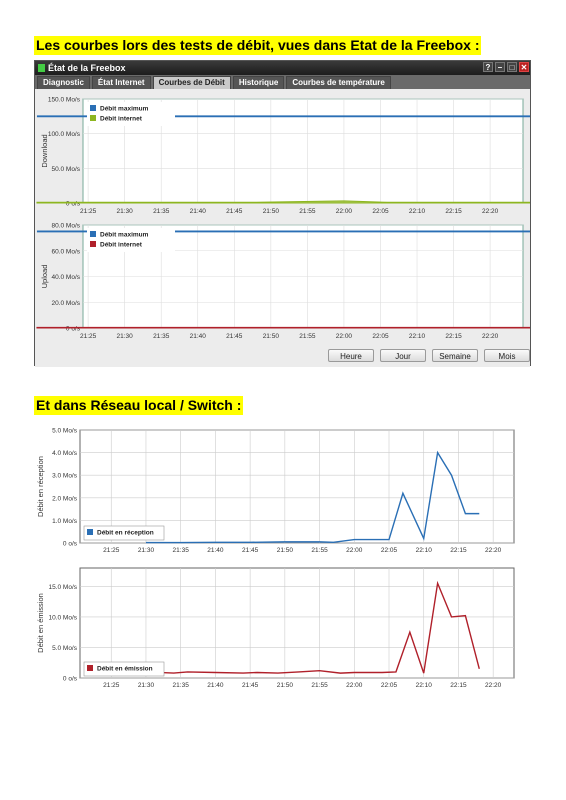 This screenshot has height=800, width=566. What do you see at coordinates (512, 67) in the screenshot?
I see `maximize-button: □` at bounding box center [512, 67].